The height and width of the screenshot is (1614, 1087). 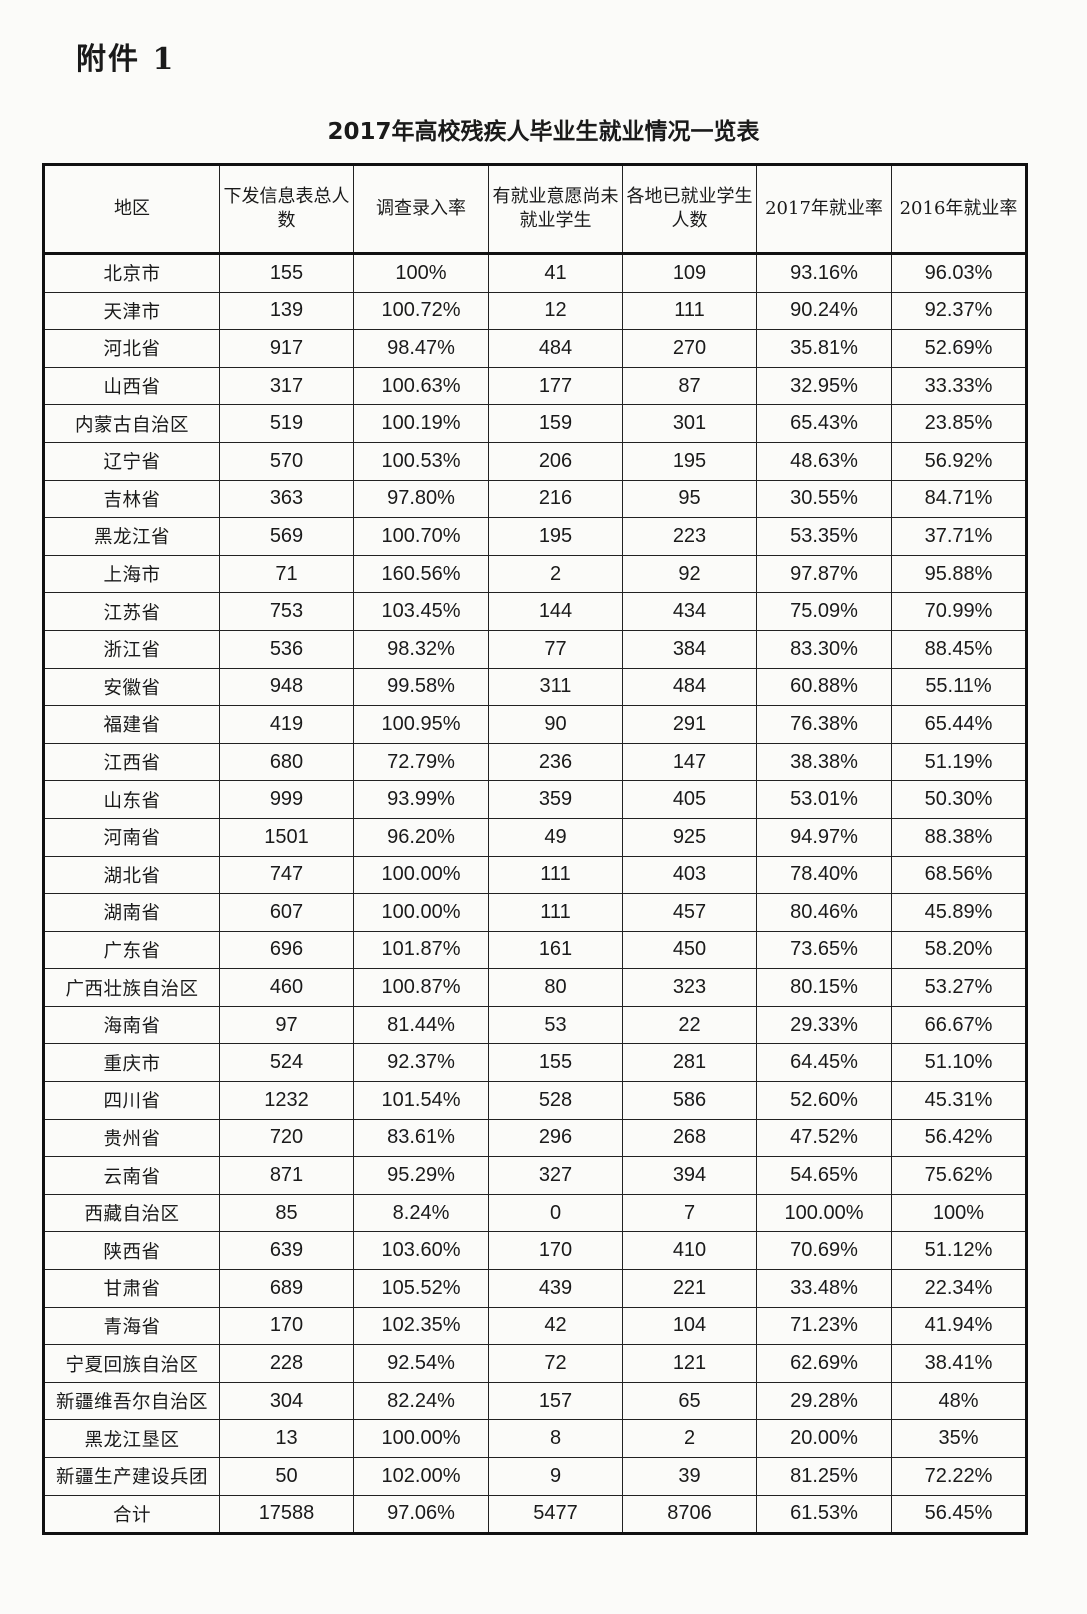 What do you see at coordinates (824, 649) in the screenshot?
I see `cell-rate-2017: 83.30%` at bounding box center [824, 649].